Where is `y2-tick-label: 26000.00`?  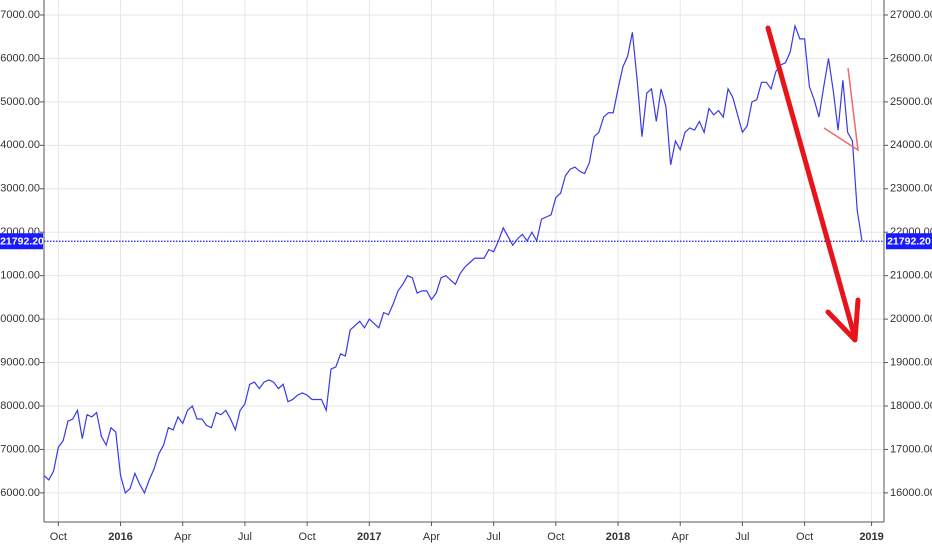 y2-tick-label: 26000.00 is located at coordinates (911, 58).